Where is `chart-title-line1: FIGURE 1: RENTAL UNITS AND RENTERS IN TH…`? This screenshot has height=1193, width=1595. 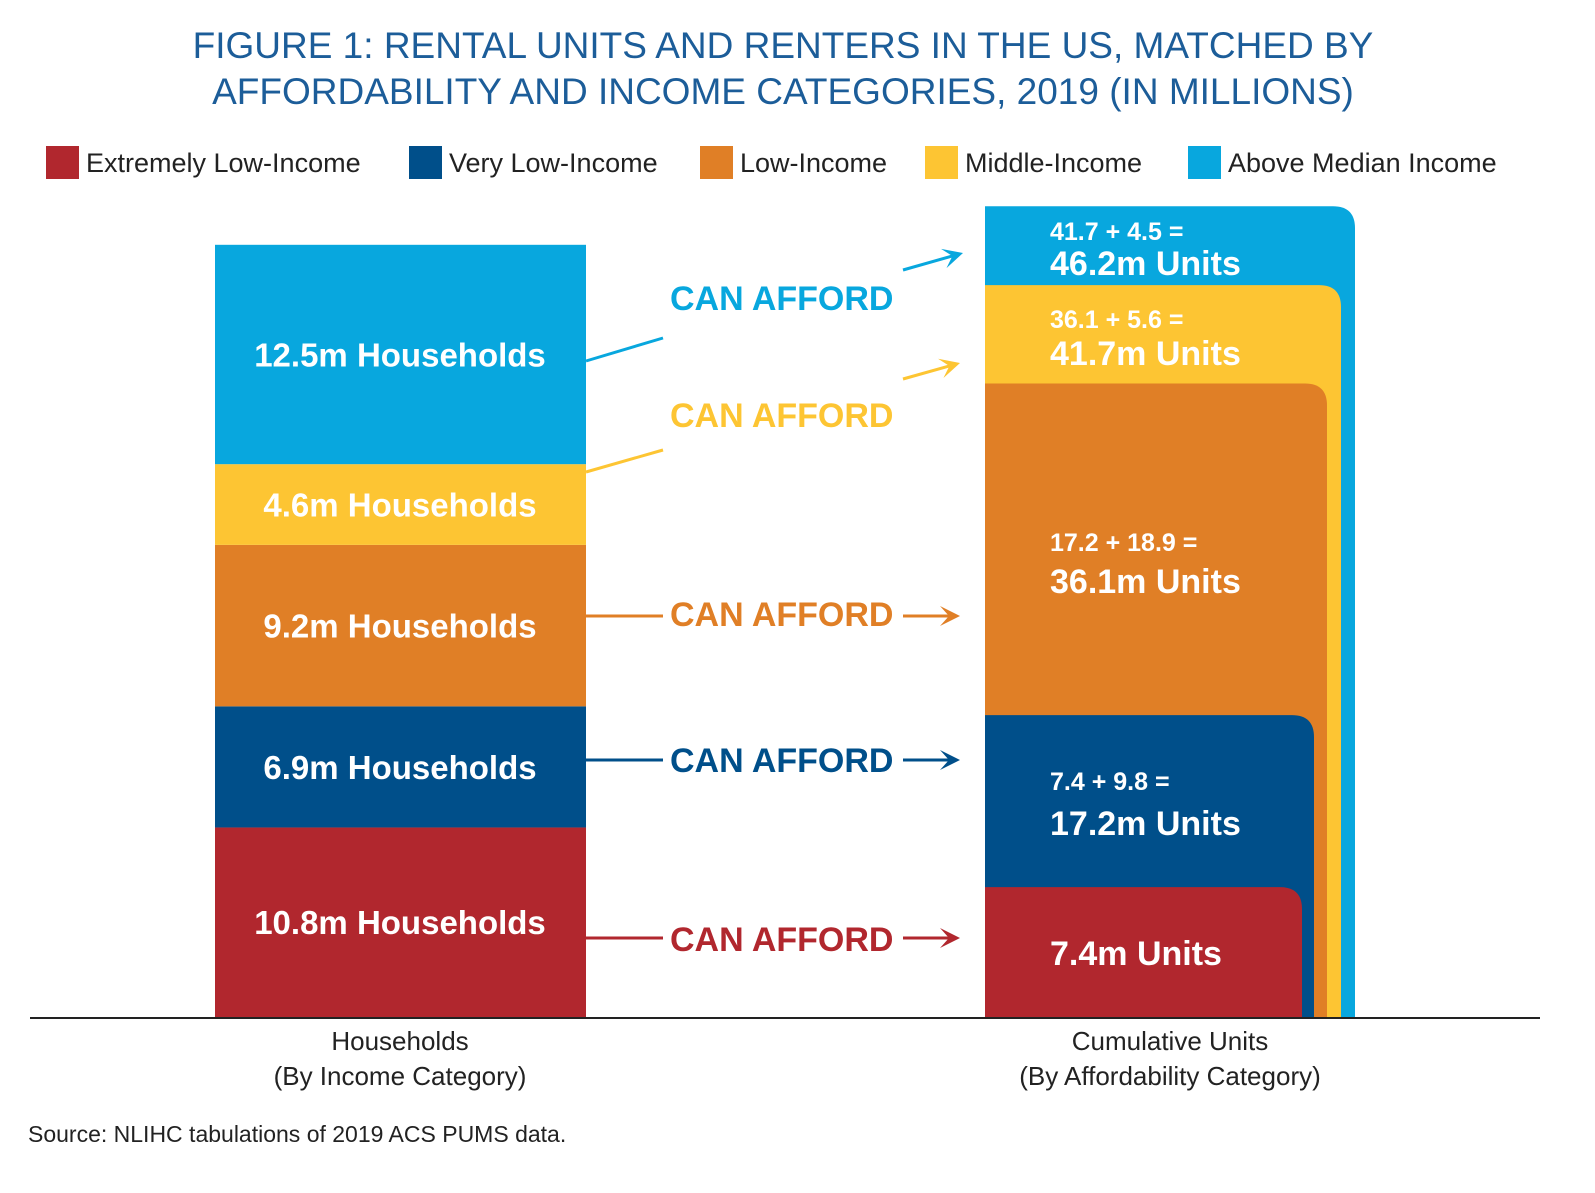 chart-title-line1: FIGURE 1: RENTAL UNITS AND RENTERS IN TH… is located at coordinates (783, 45).